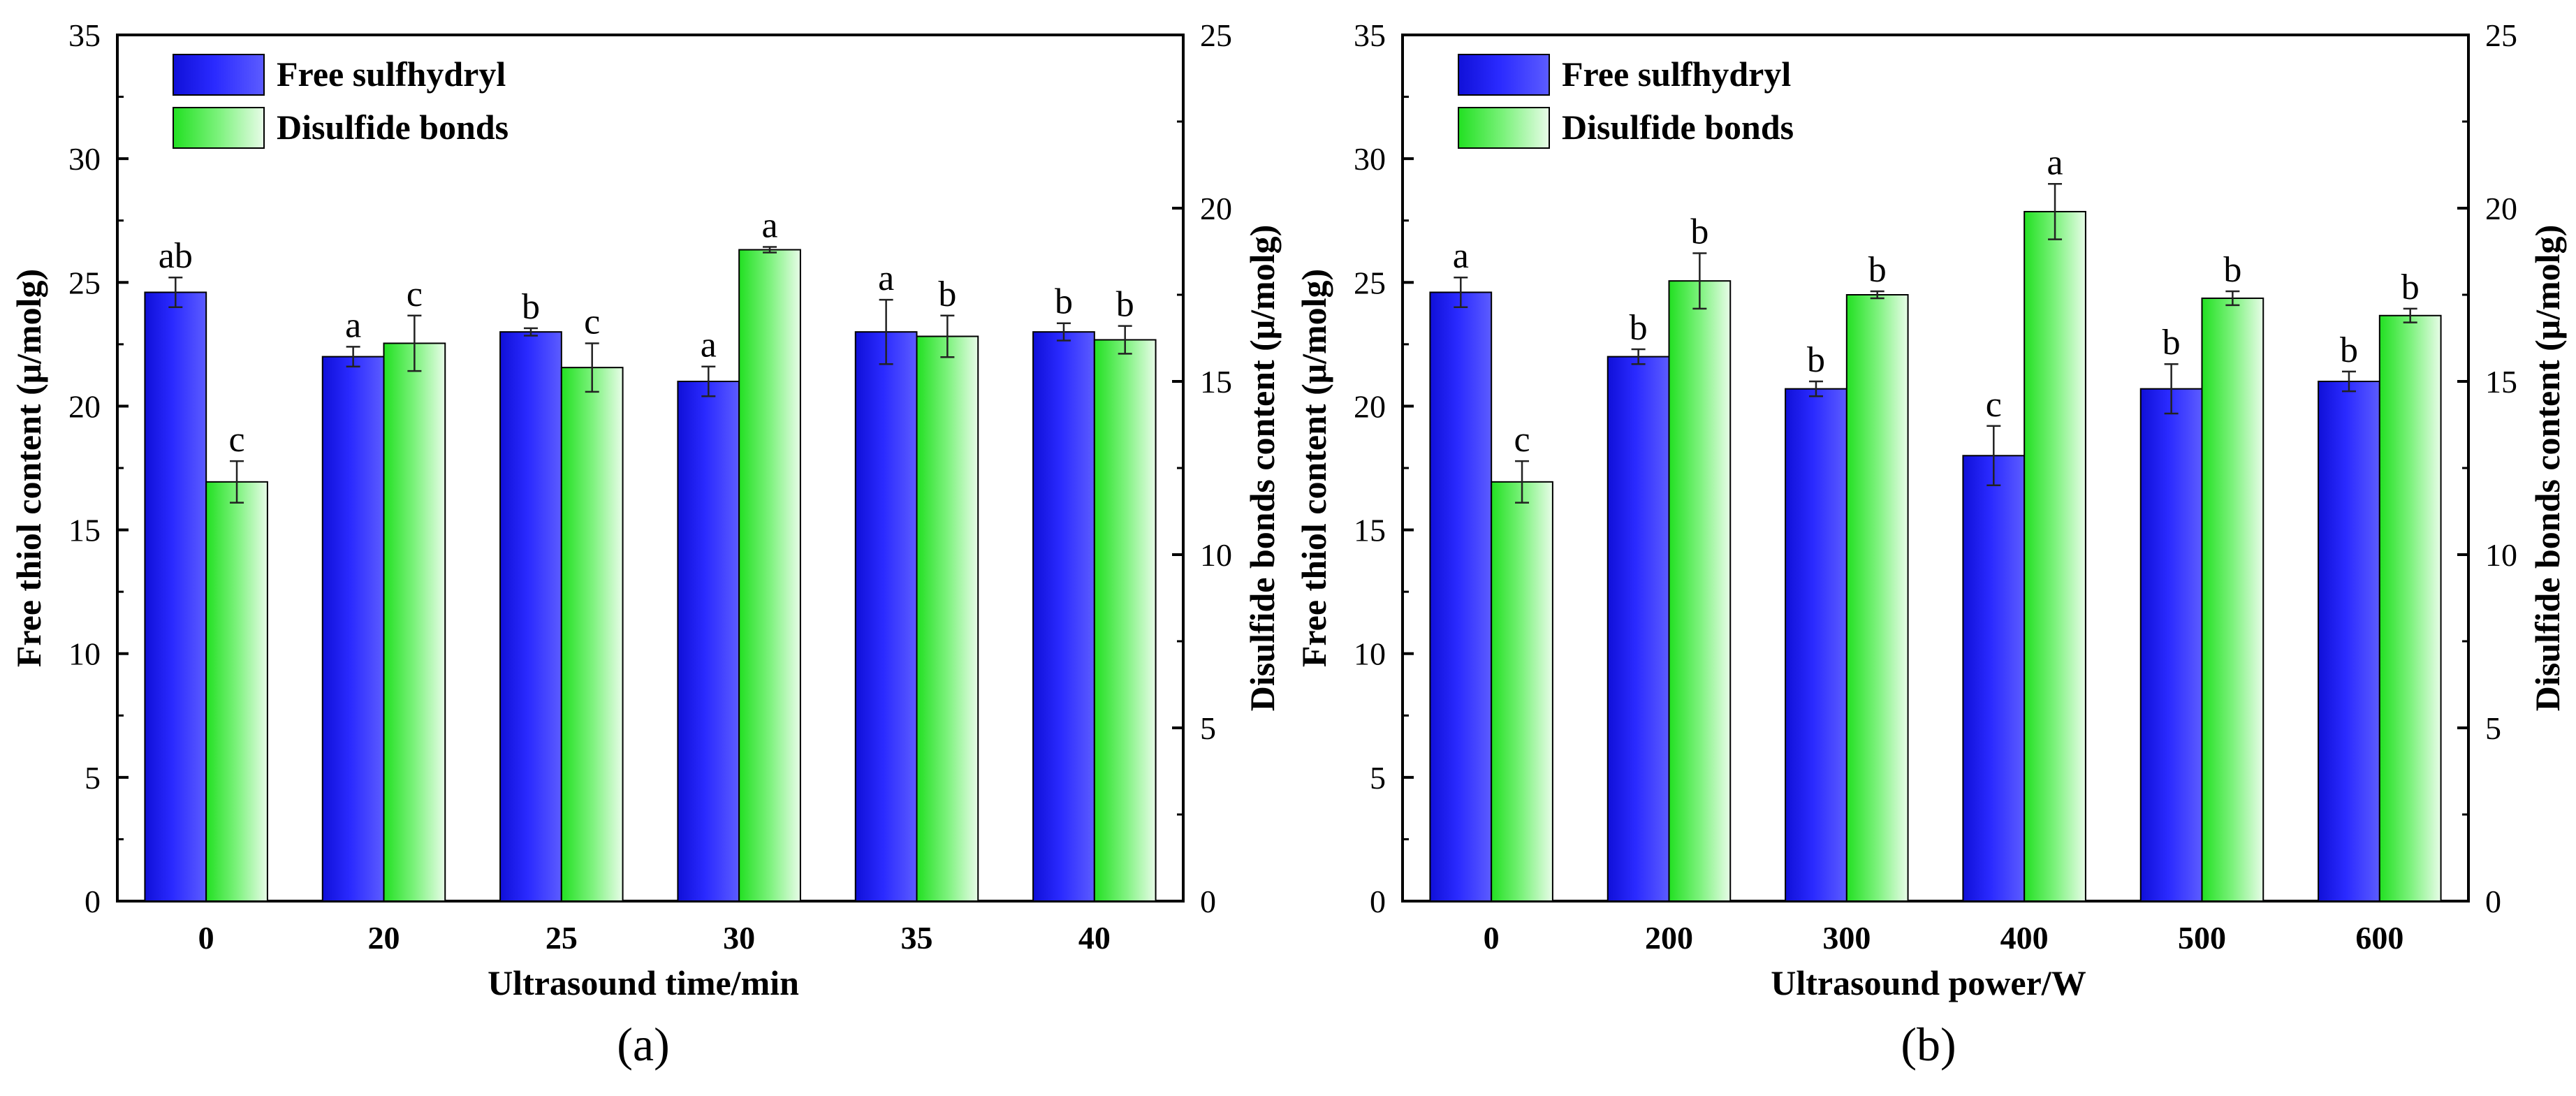 Image resolution: width=2576 pixels, height=1096 pixels. I want to click on legend-label: Disulfide bonds, so click(393, 128).